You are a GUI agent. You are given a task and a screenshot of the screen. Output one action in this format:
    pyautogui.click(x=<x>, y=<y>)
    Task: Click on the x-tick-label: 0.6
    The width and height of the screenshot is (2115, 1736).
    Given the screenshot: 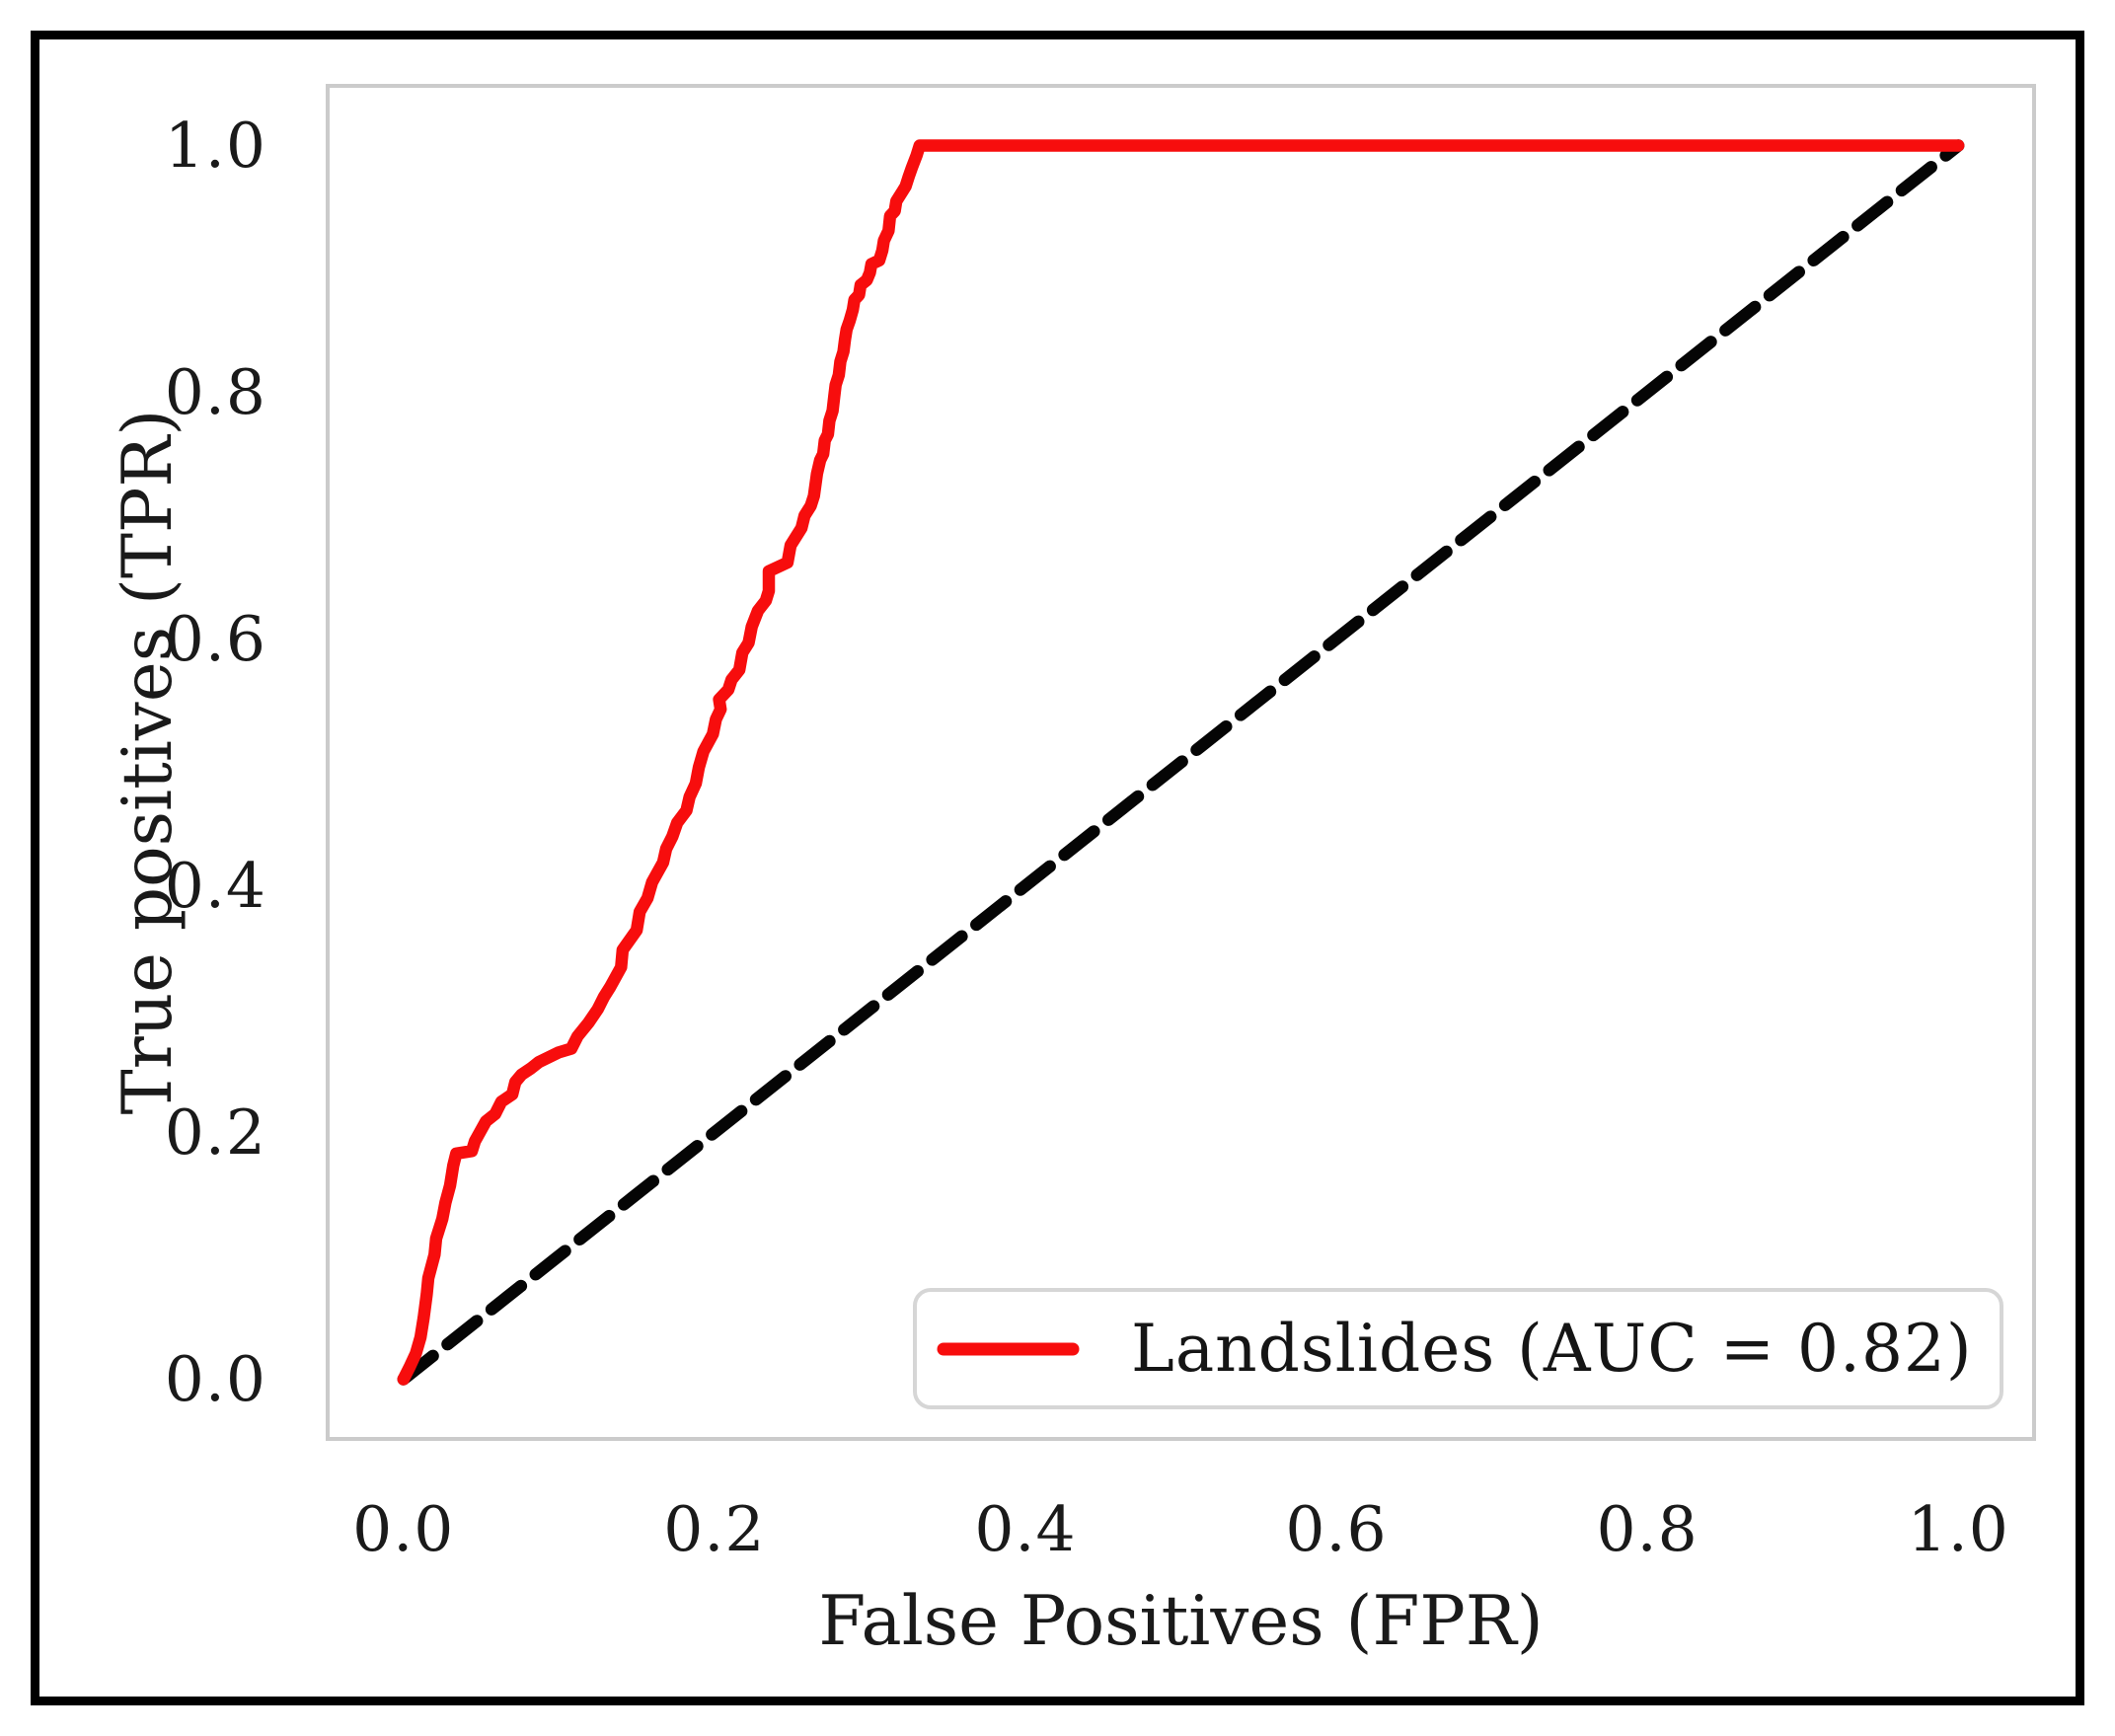 What is the action you would take?
    pyautogui.click(x=1336, y=1529)
    